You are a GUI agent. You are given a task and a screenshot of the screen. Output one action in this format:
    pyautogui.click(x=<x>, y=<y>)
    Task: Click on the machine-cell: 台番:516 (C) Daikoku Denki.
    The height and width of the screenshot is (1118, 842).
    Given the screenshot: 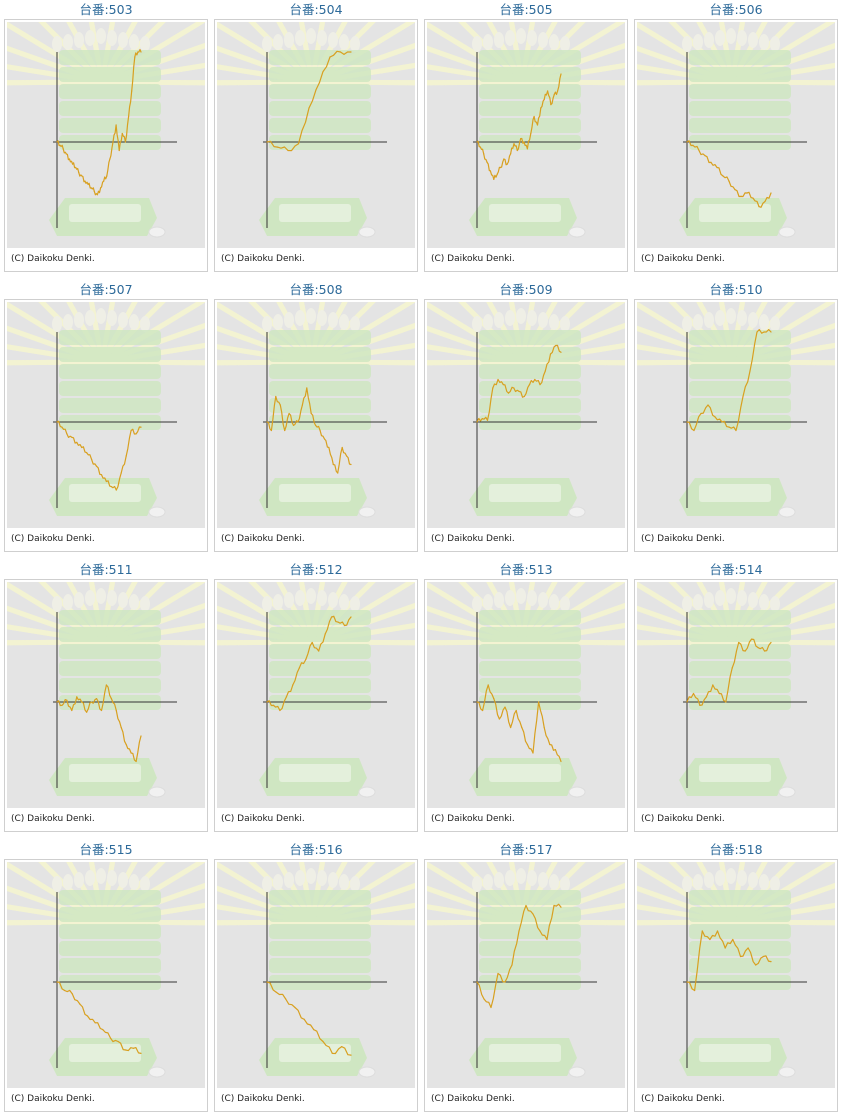 What is the action you would take?
    pyautogui.click(x=316, y=976)
    